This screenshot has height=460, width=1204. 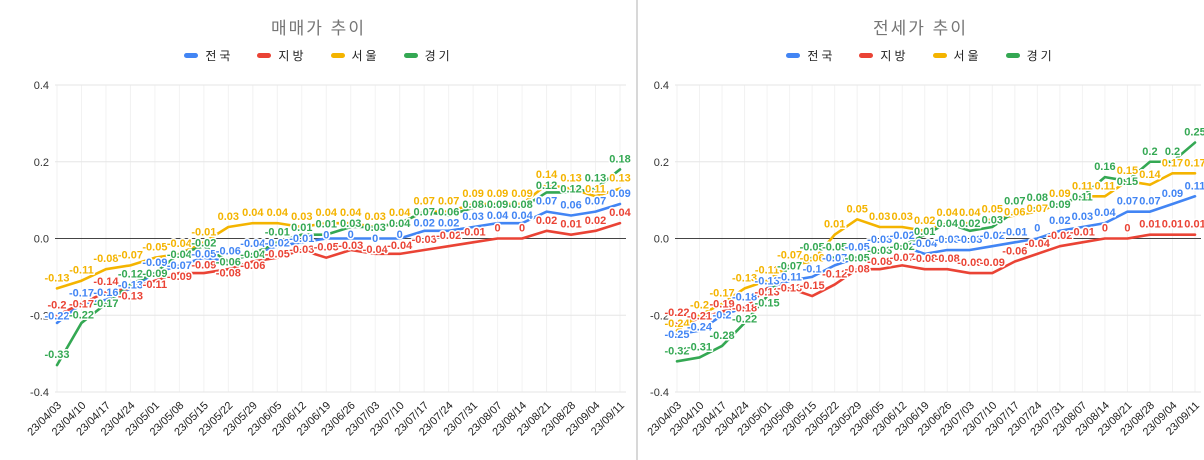 I want to click on point-value-label: 0.05, so click(x=992, y=209).